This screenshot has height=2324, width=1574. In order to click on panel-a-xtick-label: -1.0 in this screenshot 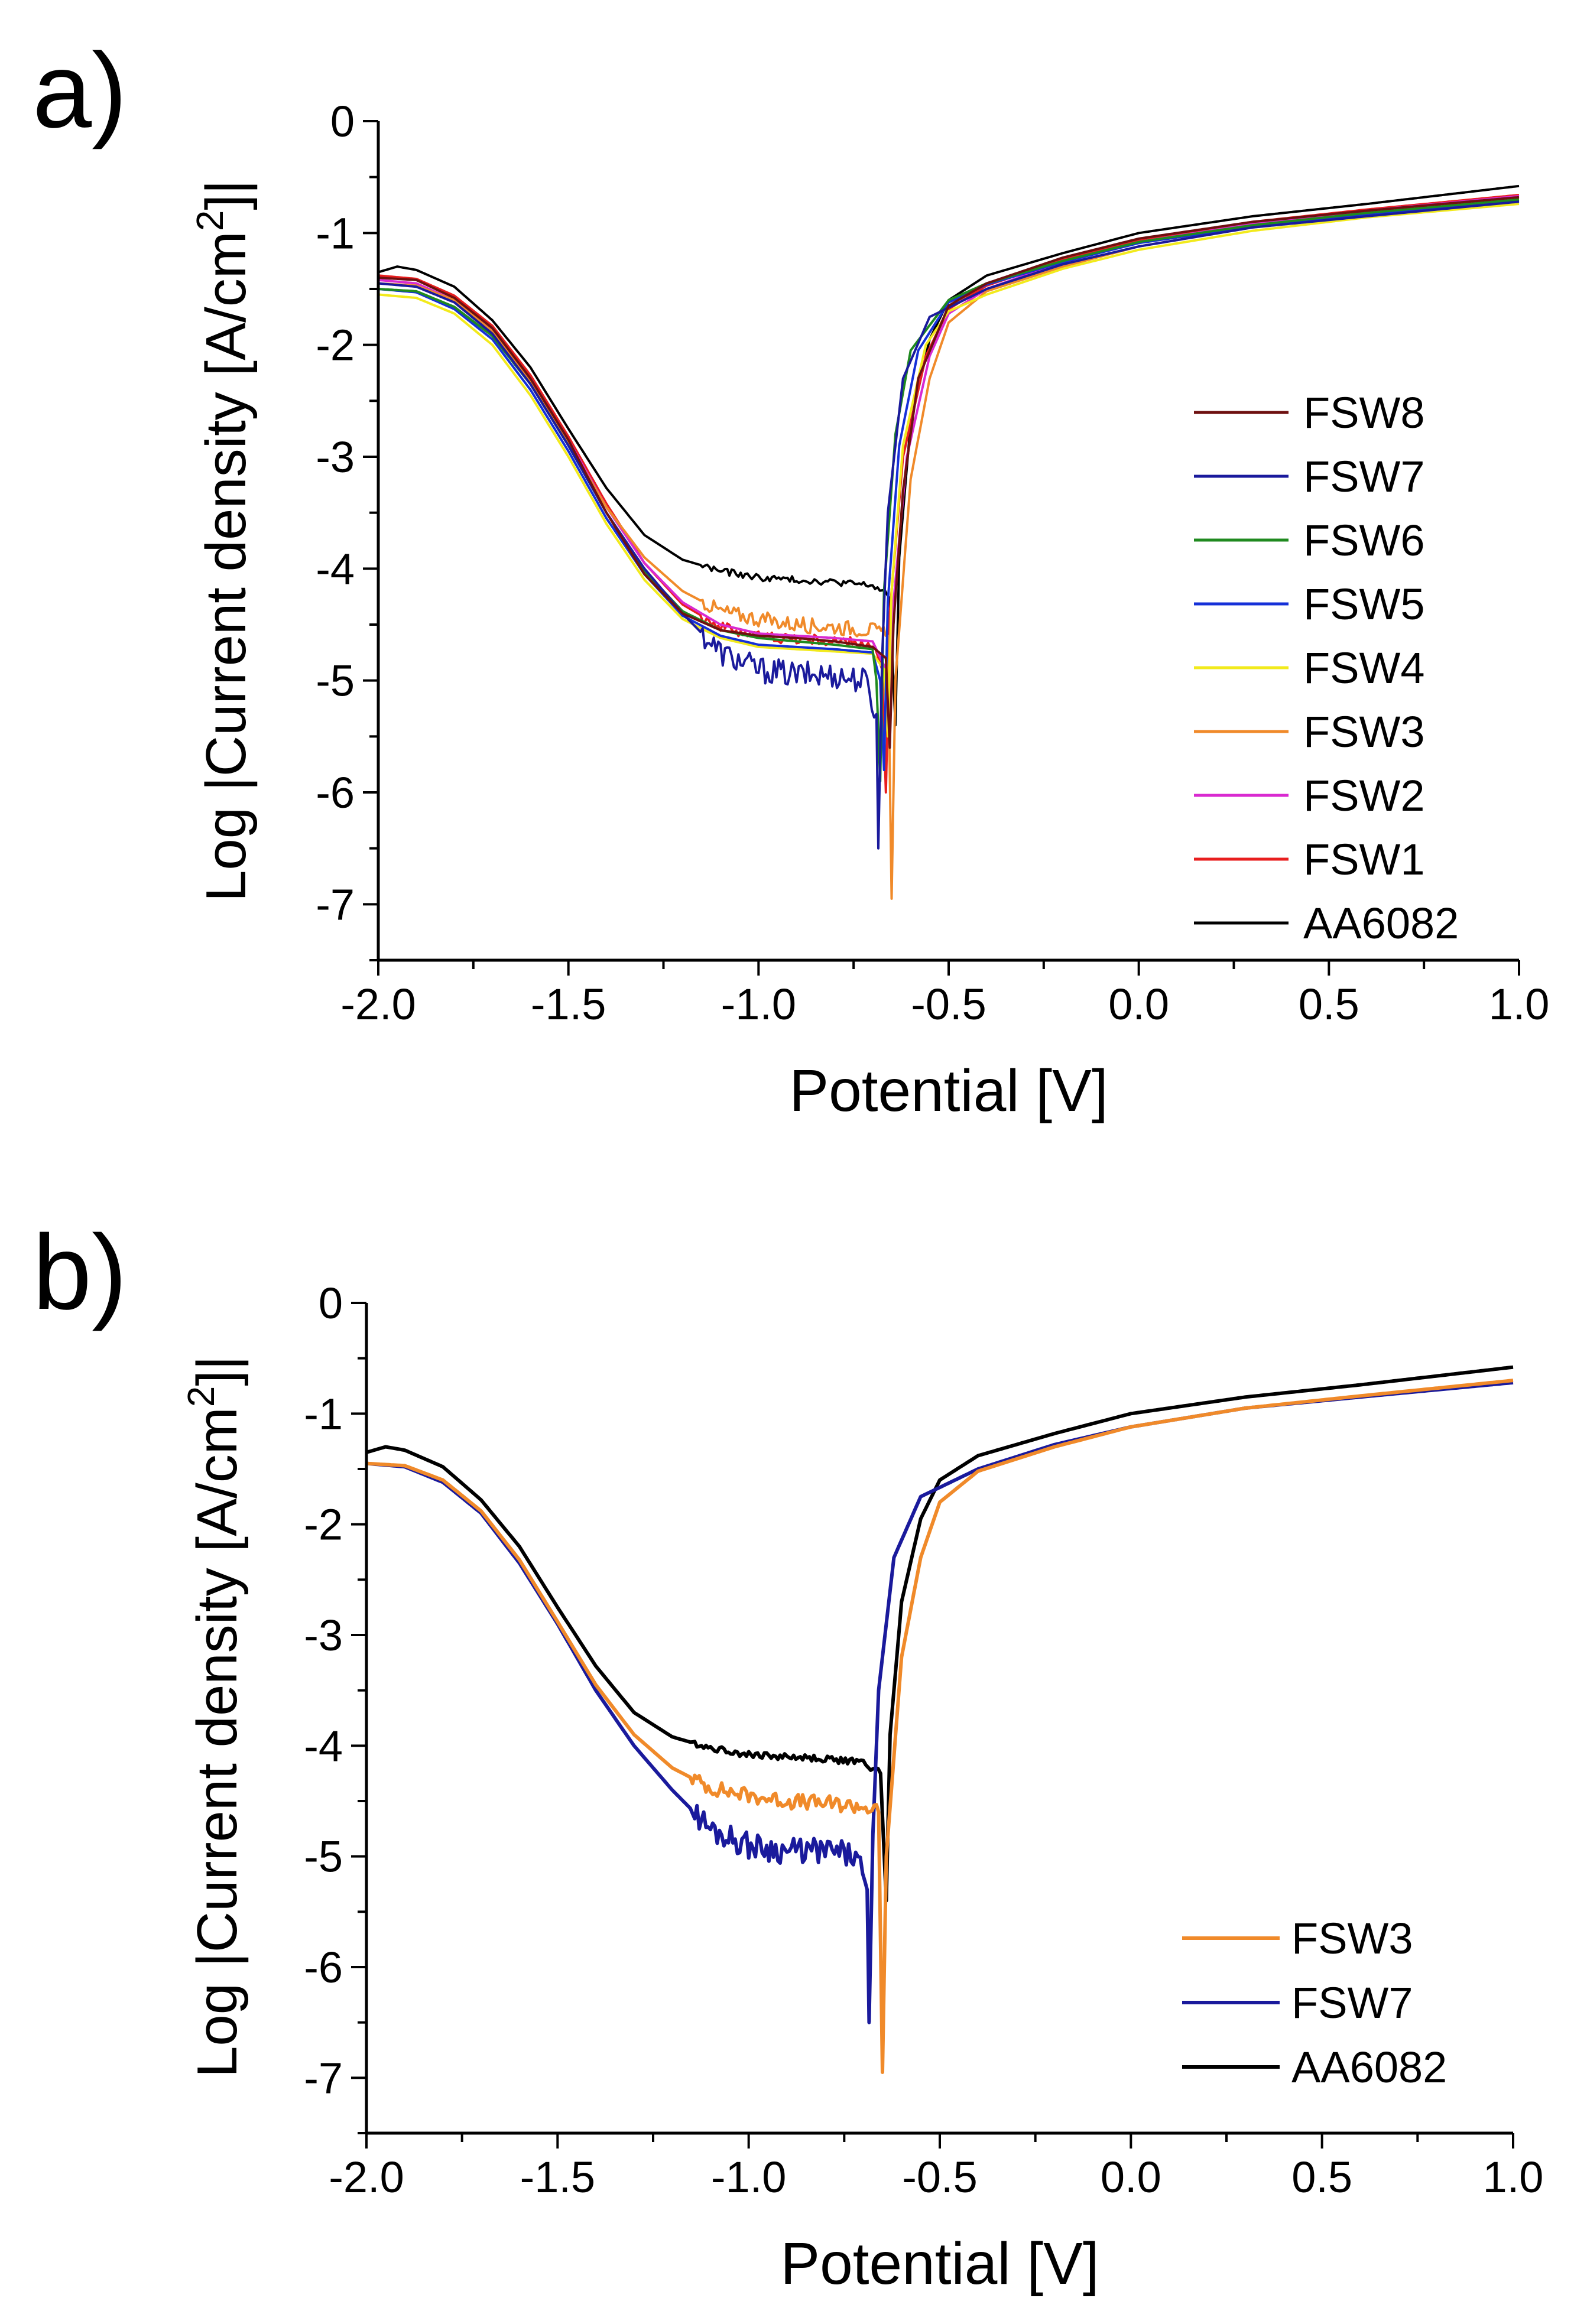, I will do `click(759, 1004)`.